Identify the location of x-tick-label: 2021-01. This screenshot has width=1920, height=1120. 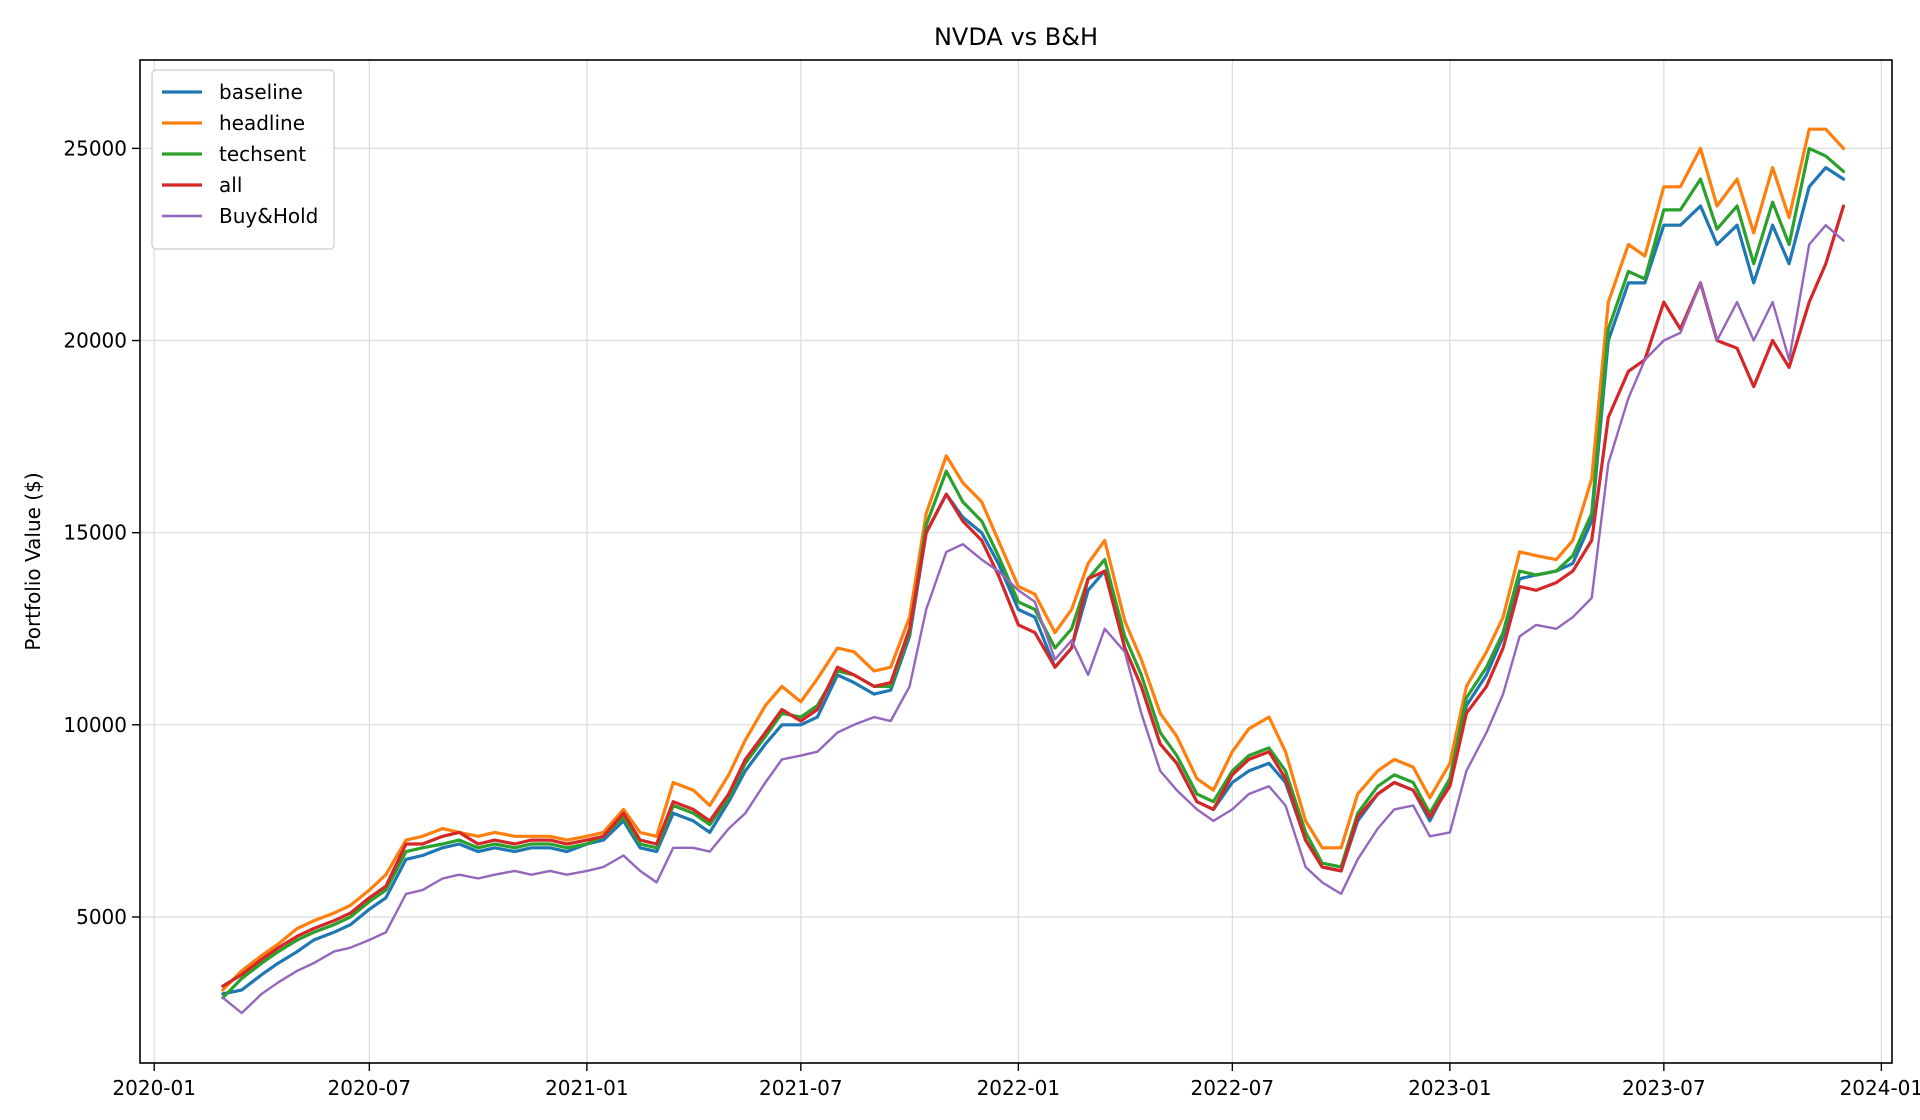
(587, 1088).